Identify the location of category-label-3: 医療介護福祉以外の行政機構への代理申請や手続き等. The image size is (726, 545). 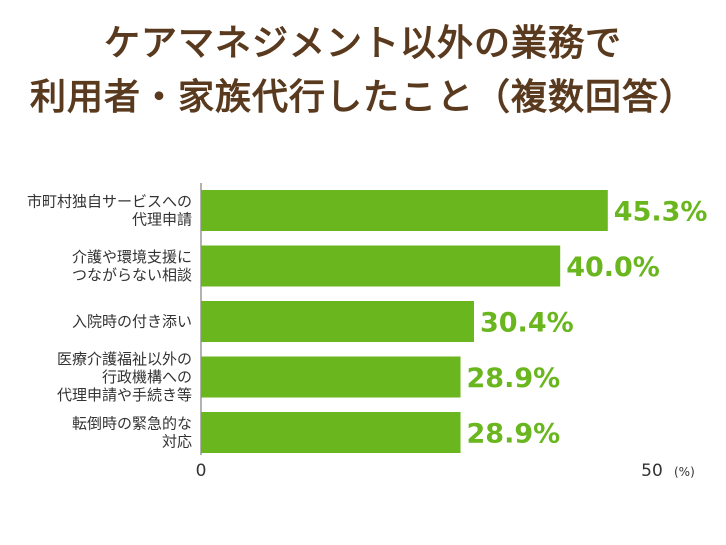
(124, 377).